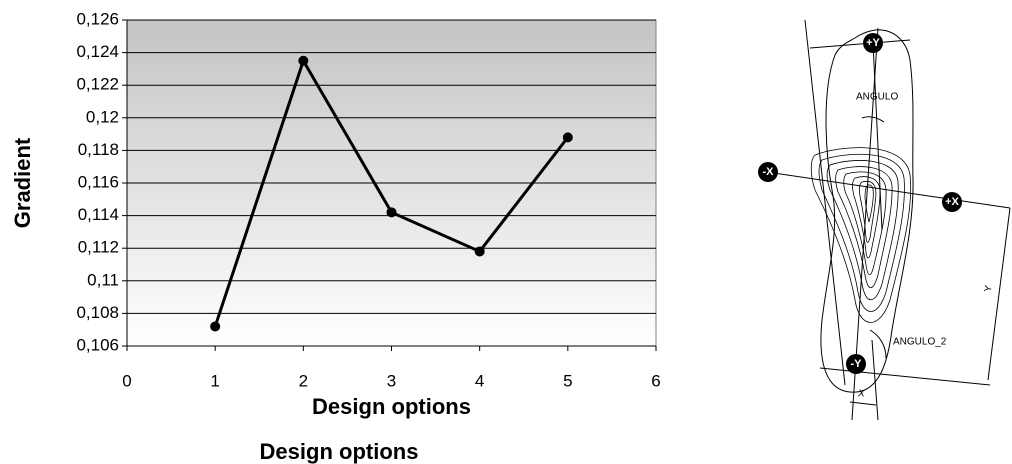 The image size is (1012, 464). What do you see at coordinates (97, 84) in the screenshot?
I see `y-tick-label: 0,122` at bounding box center [97, 84].